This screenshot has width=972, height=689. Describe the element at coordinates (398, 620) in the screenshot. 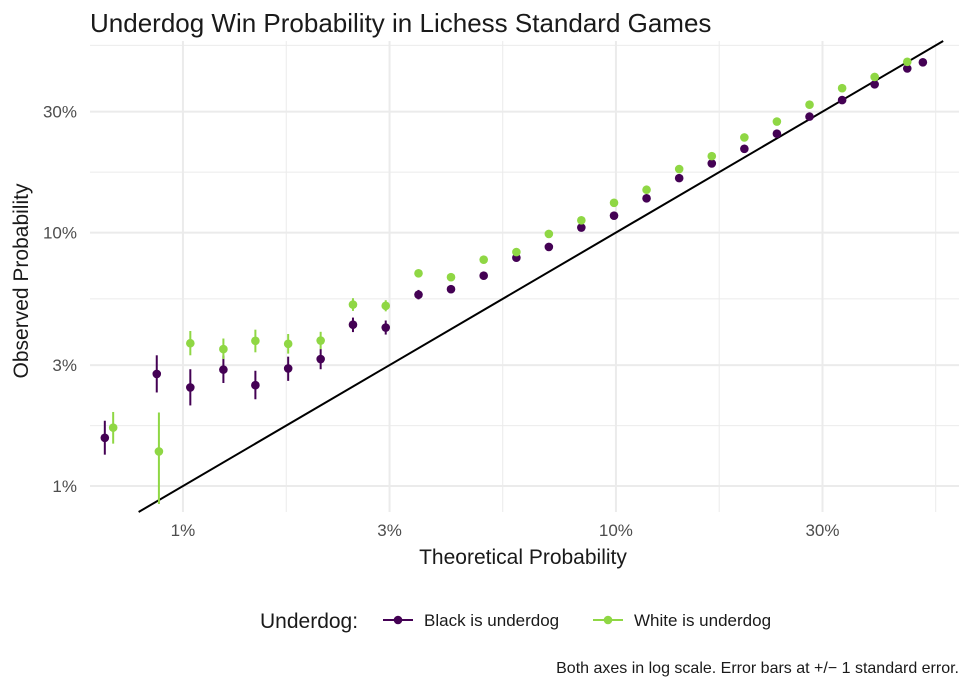

I see `legend-key-dot-black` at that location.